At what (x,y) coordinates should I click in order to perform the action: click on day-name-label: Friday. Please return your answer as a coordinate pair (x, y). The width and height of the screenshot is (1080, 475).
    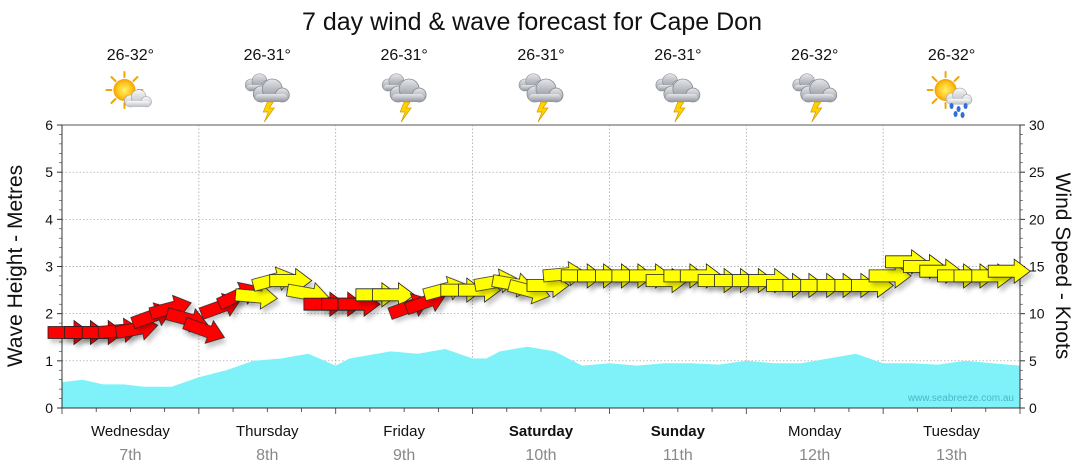
    Looking at the image, I should click on (404, 431).